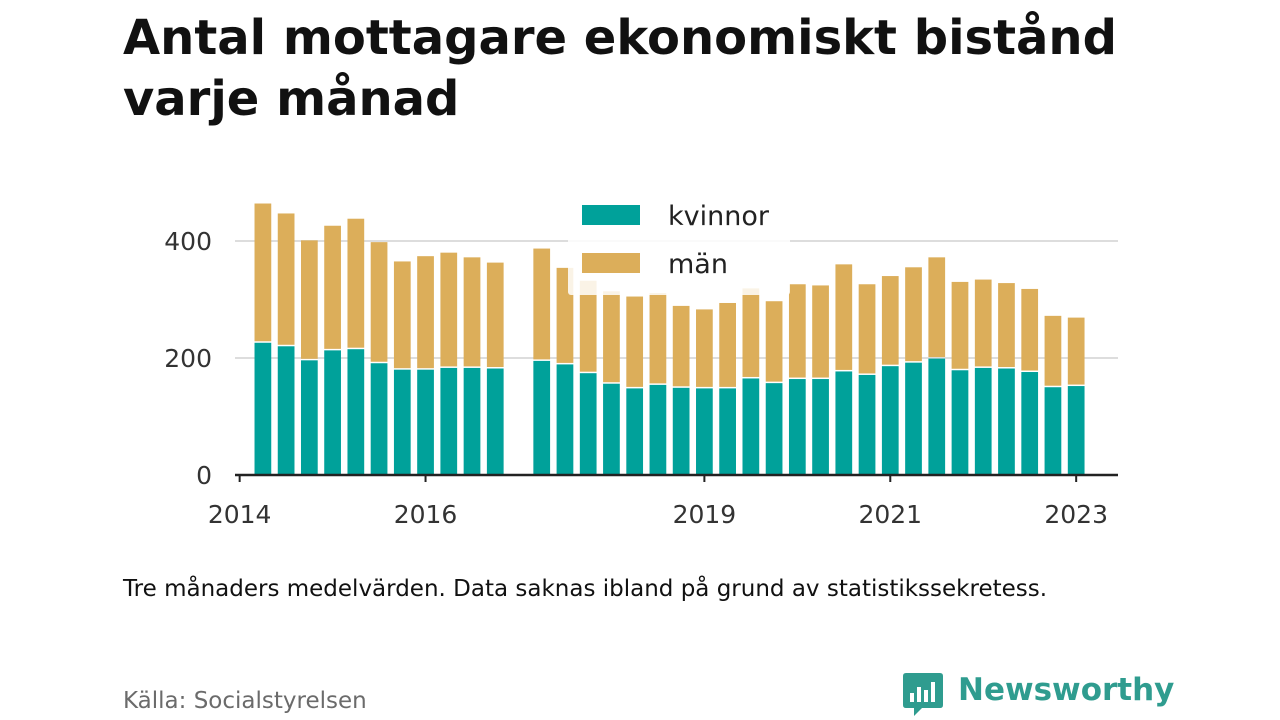  I want to click on x-tick-label: 2014, so click(240, 514).